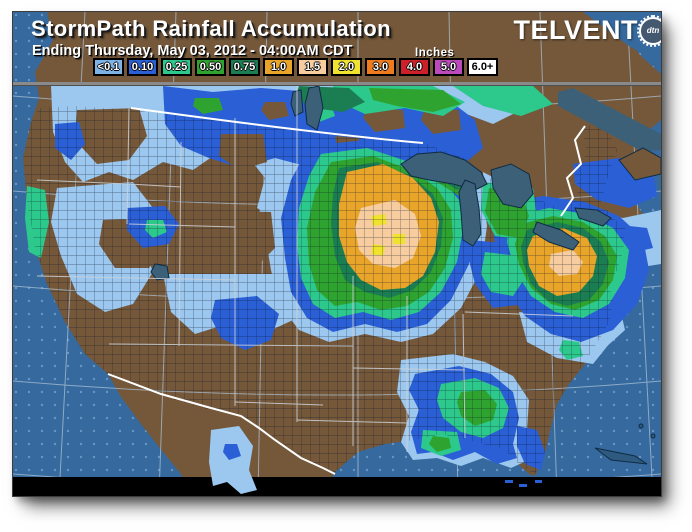 The image size is (692, 532). Describe the element at coordinates (278, 67) in the screenshot. I see `legend-swatch: 1.0` at that location.